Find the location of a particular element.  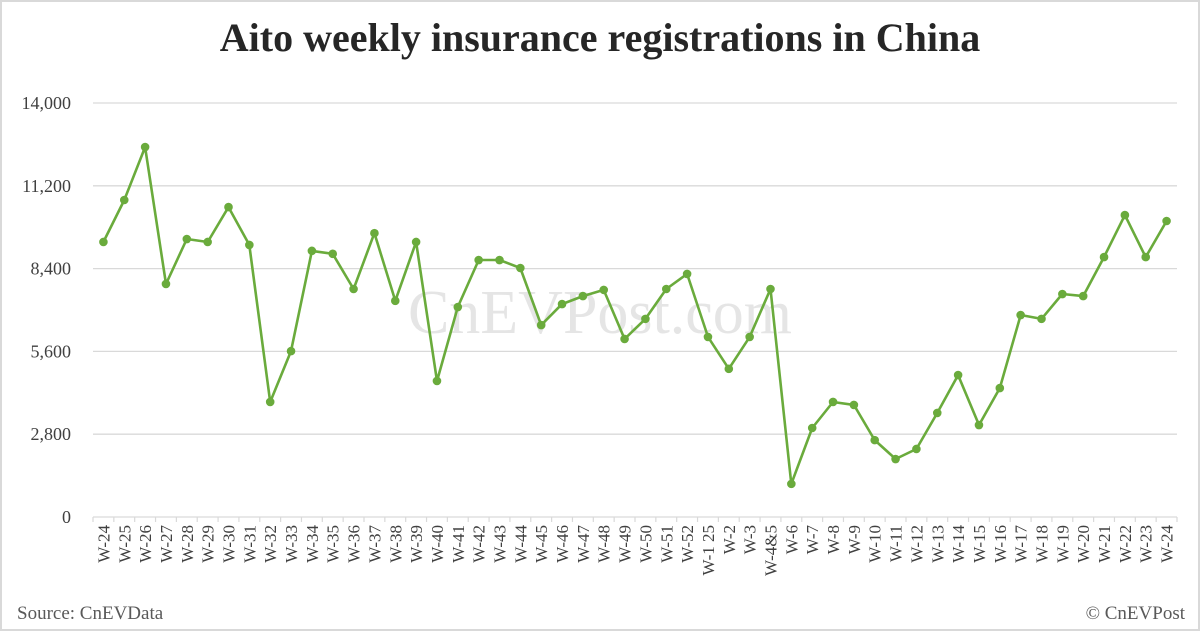

x-tick-label: W-34 is located at coordinates (312, 544).